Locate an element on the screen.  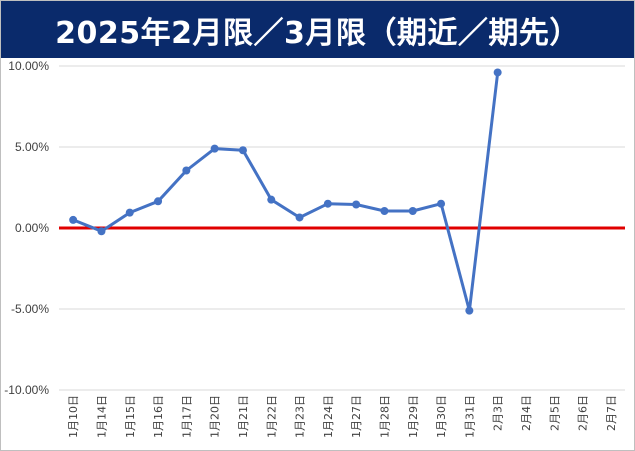
x-tick-label: 1月23日 is located at coordinates (300, 416).